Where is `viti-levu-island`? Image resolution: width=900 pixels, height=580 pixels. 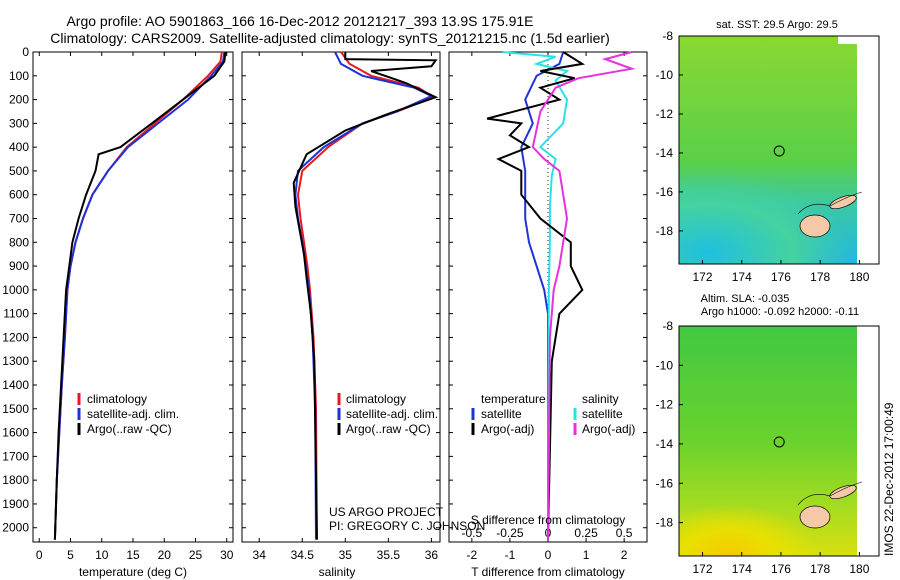 viti-levu-island is located at coordinates (815, 226).